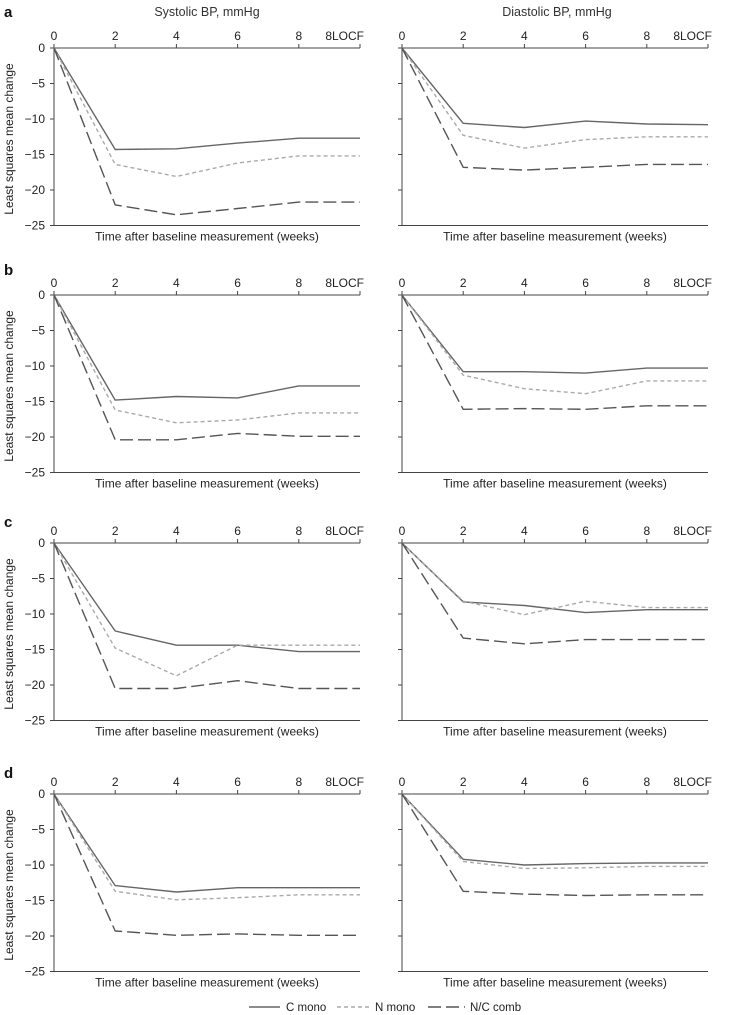  Describe the element at coordinates (9, 634) in the screenshot. I see `ylabel-row-c: Least squares mean change` at that location.